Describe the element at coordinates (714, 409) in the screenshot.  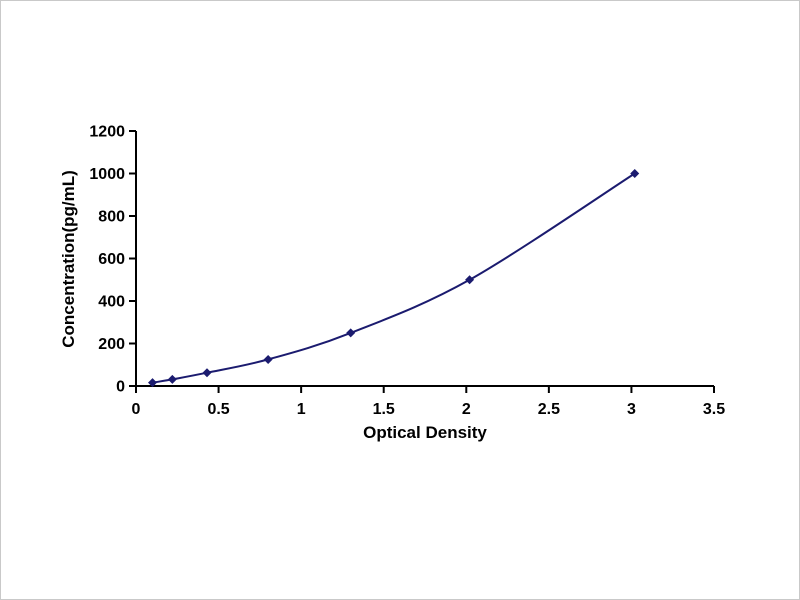
I see `x-tick-label: 3.5` at that location.